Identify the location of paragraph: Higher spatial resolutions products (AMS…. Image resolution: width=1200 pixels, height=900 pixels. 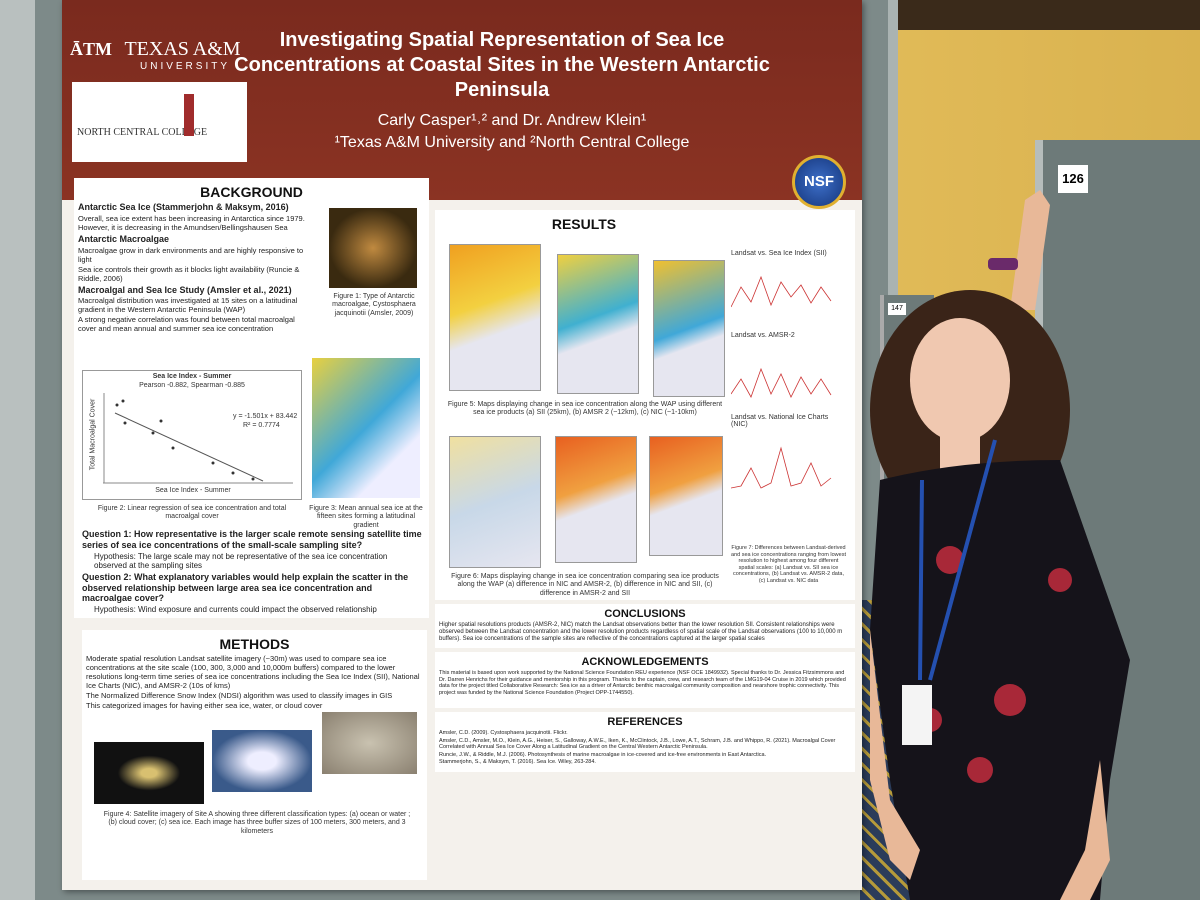
(641, 632).